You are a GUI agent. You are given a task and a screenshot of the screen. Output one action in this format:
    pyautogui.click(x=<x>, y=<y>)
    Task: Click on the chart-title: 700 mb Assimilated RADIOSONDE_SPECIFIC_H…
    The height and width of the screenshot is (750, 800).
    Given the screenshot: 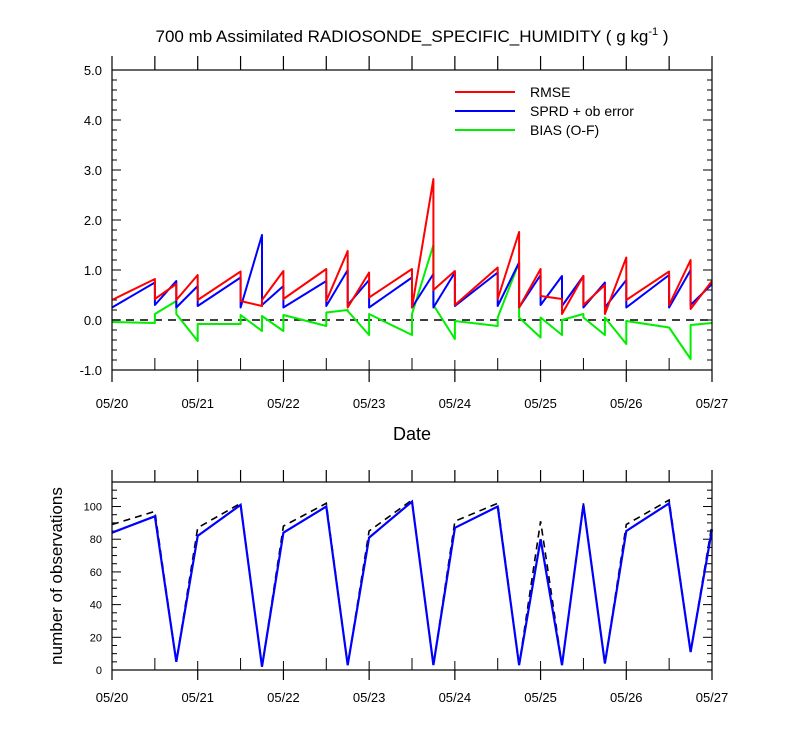 What is the action you would take?
    pyautogui.click(x=412, y=36)
    